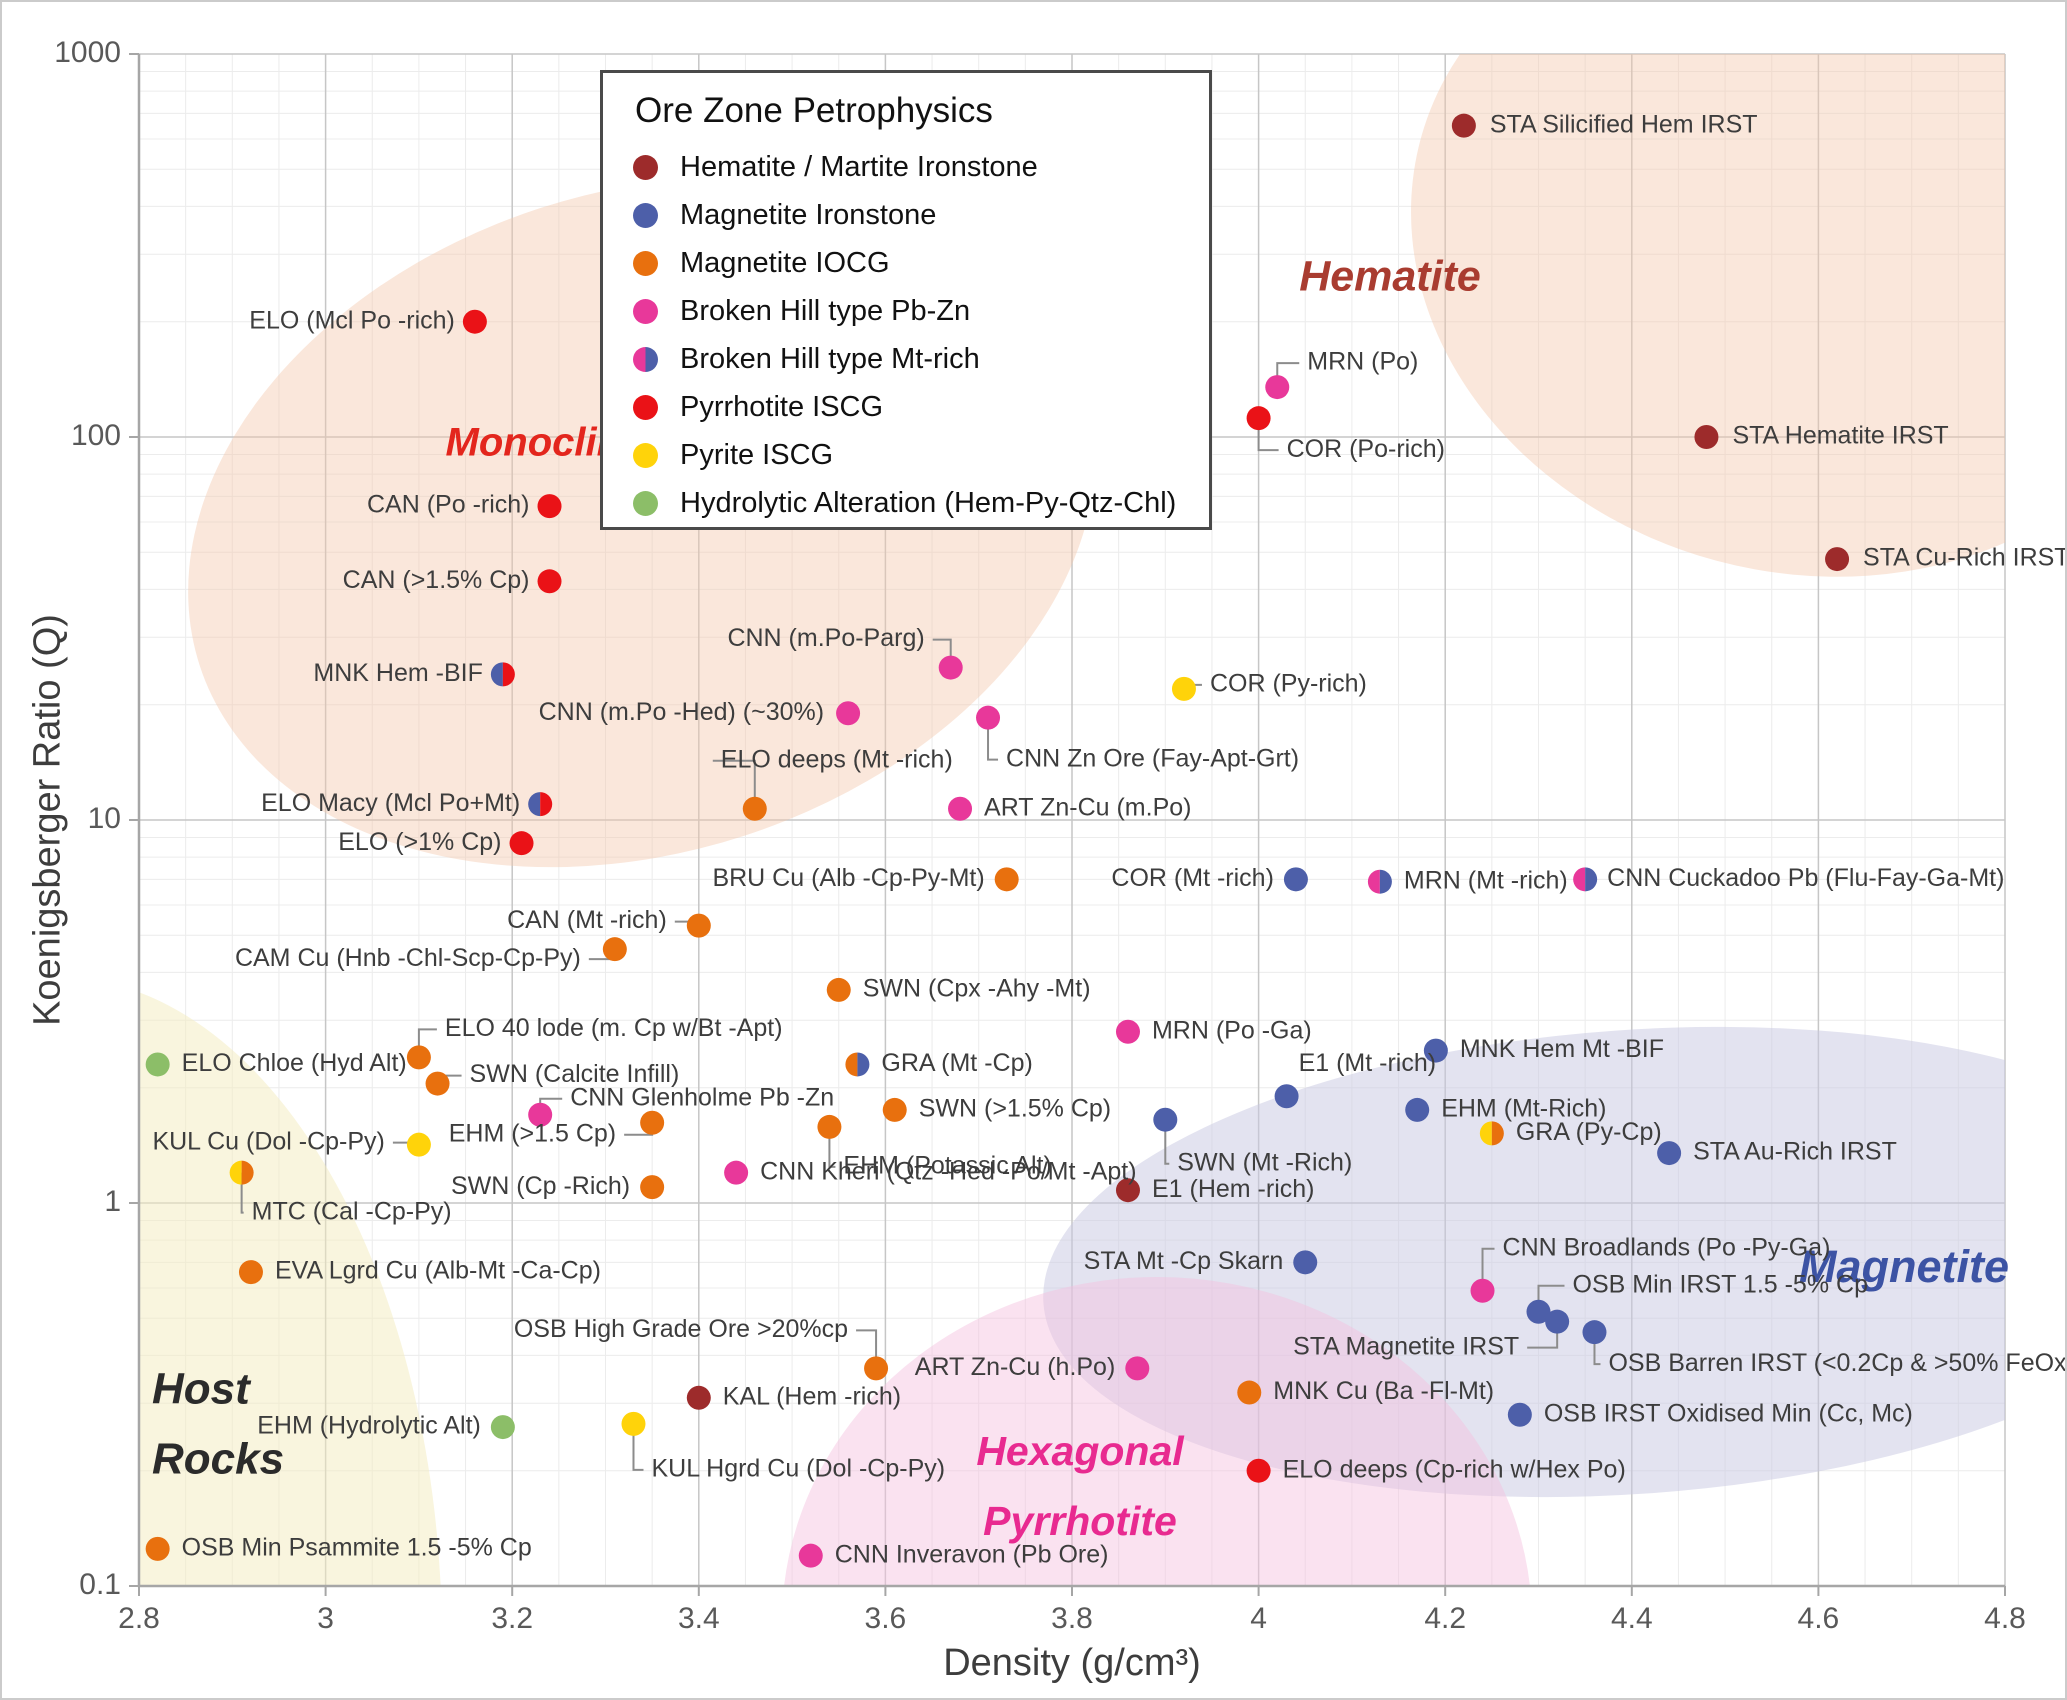  I want to click on point-label: ELO deeps (Mt -rich), so click(837, 759).